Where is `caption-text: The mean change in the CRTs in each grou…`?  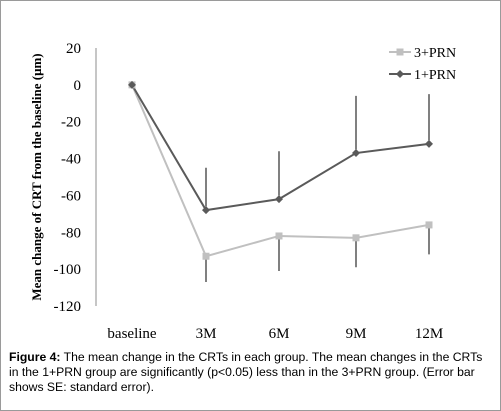
caption-text: The mean change in the CRTs in each grou… is located at coordinates (246, 372).